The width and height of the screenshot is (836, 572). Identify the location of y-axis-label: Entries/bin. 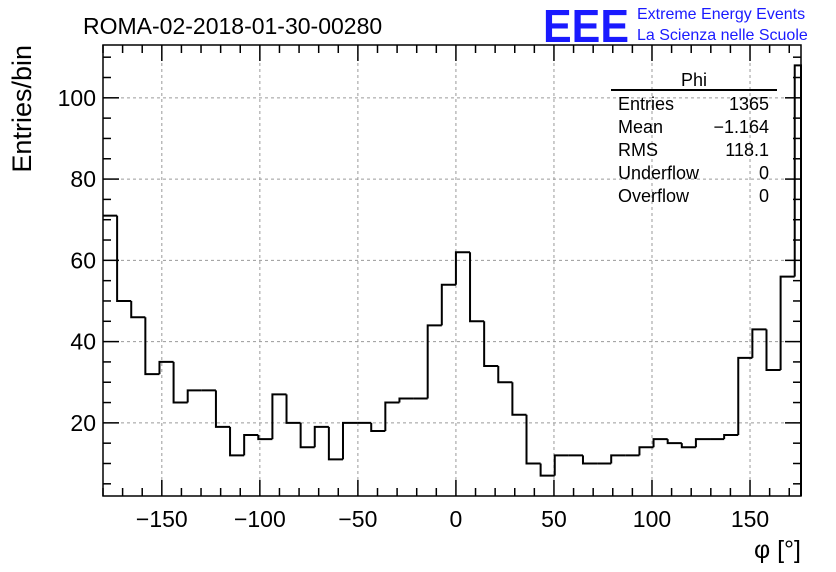
(22, 109).